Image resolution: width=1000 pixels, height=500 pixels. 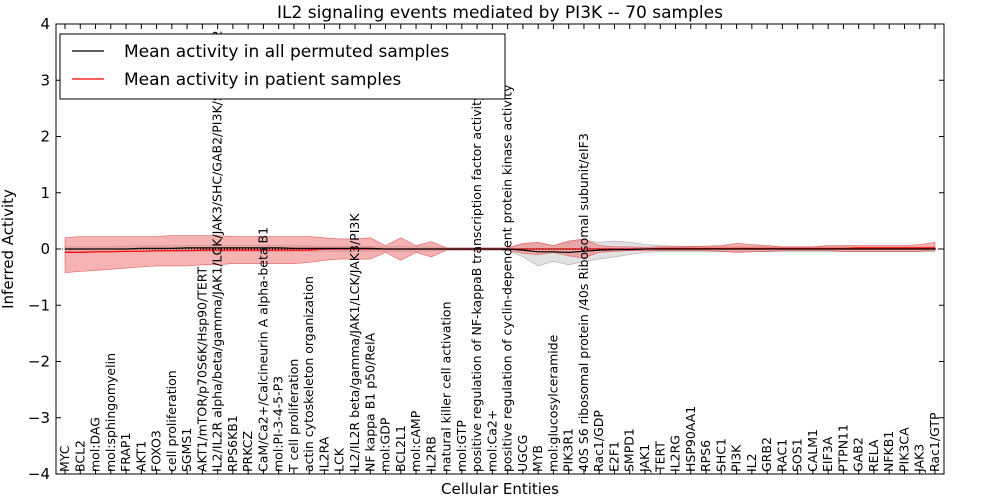 I want to click on x-tick-label: mol:DAG, so click(x=95, y=444).